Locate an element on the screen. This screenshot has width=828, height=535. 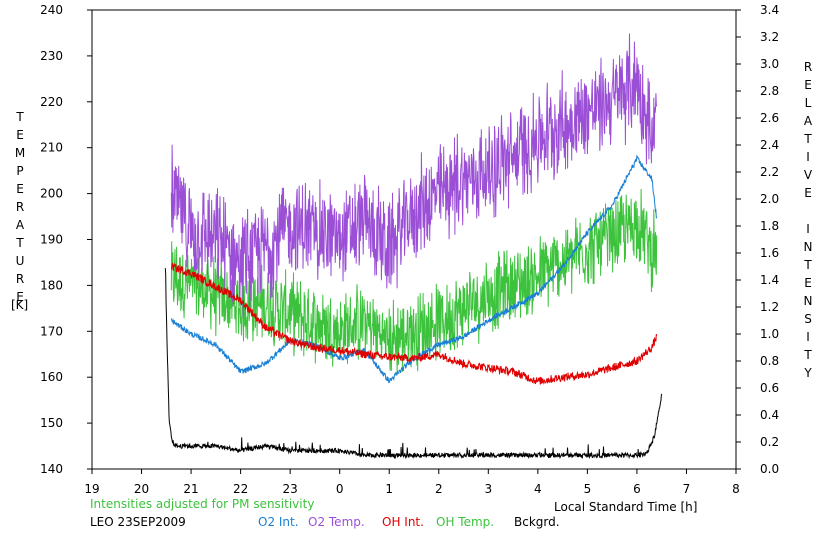
left-tick-label: 140 is located at coordinates (51, 469).